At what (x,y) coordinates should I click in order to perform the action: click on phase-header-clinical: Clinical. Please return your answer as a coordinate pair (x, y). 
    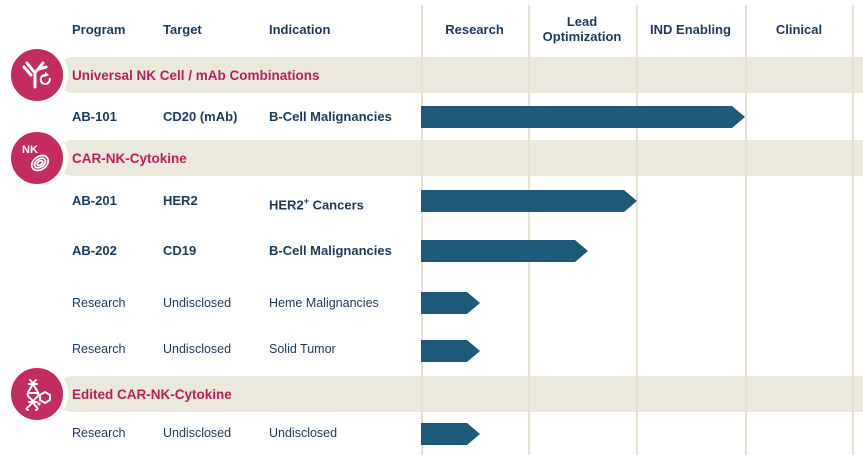
    Looking at the image, I should click on (799, 29).